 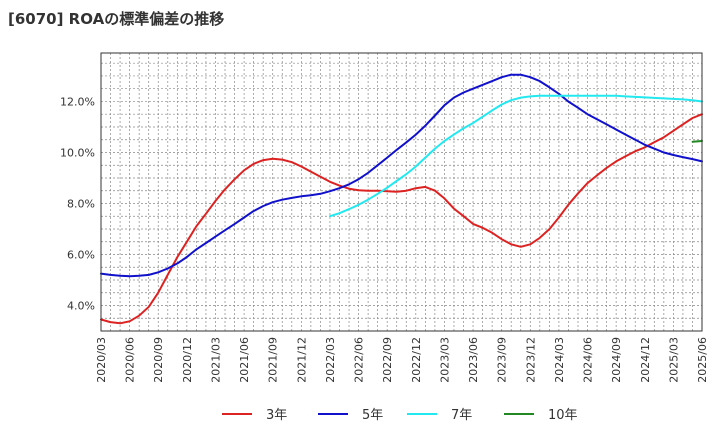 What do you see at coordinates (81, 305) in the screenshot?
I see `y-tick-label: 4.0%` at bounding box center [81, 305].